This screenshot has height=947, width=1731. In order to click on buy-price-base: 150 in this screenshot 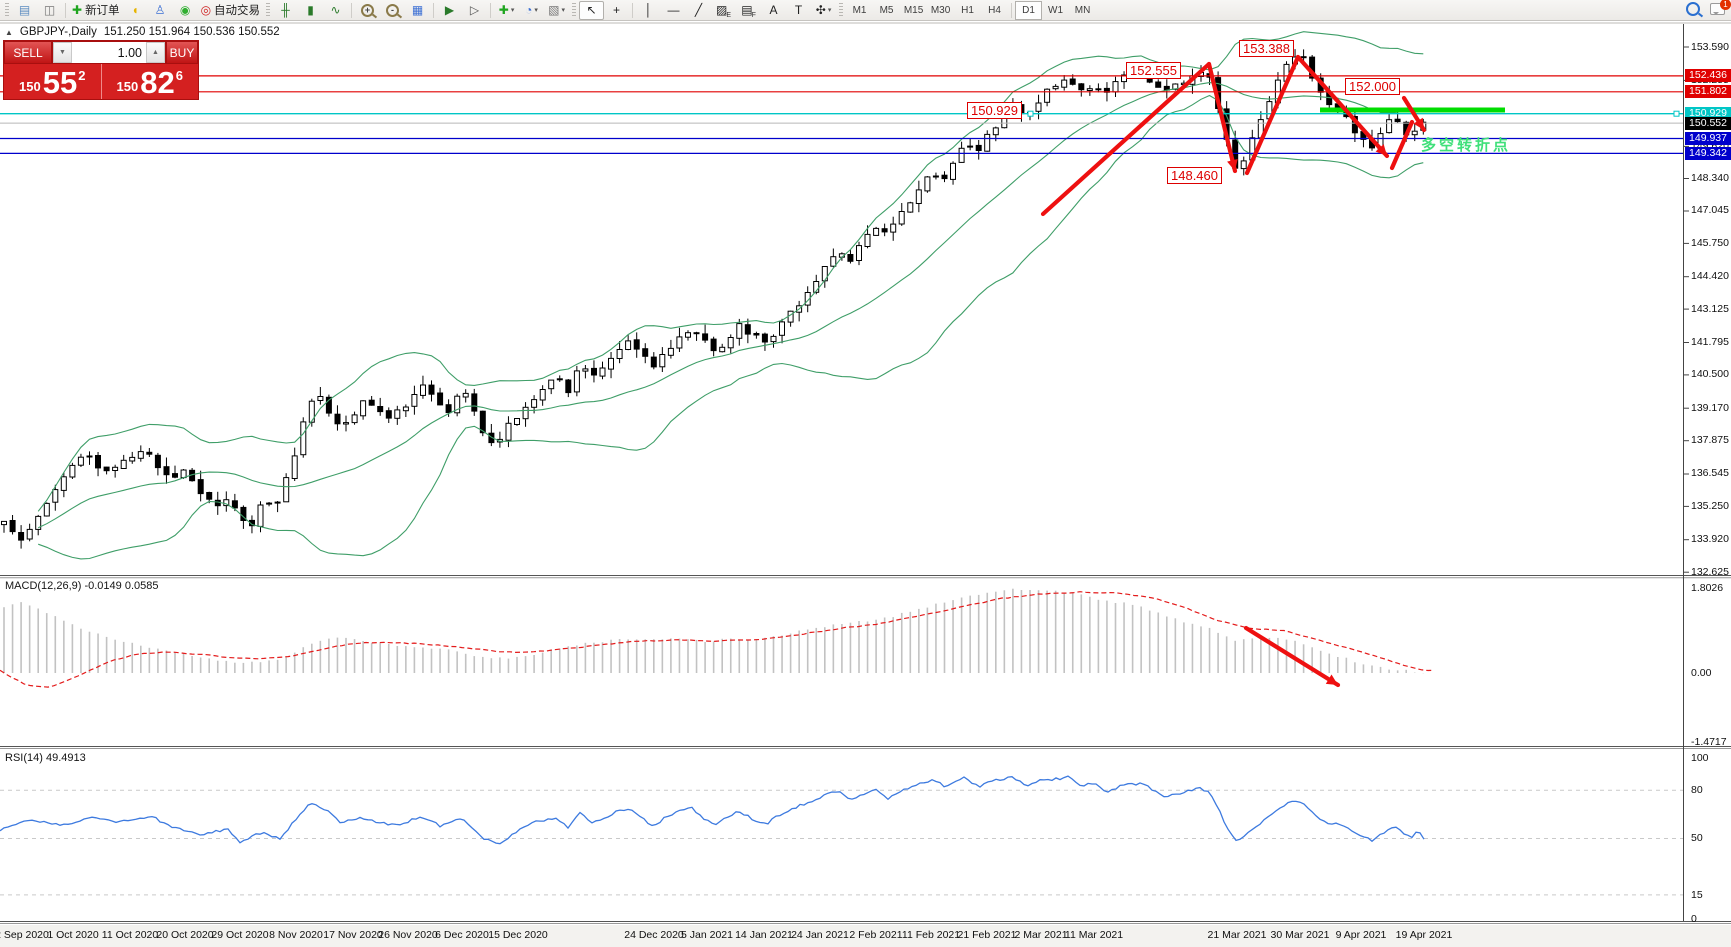, I will do `click(127, 86)`.